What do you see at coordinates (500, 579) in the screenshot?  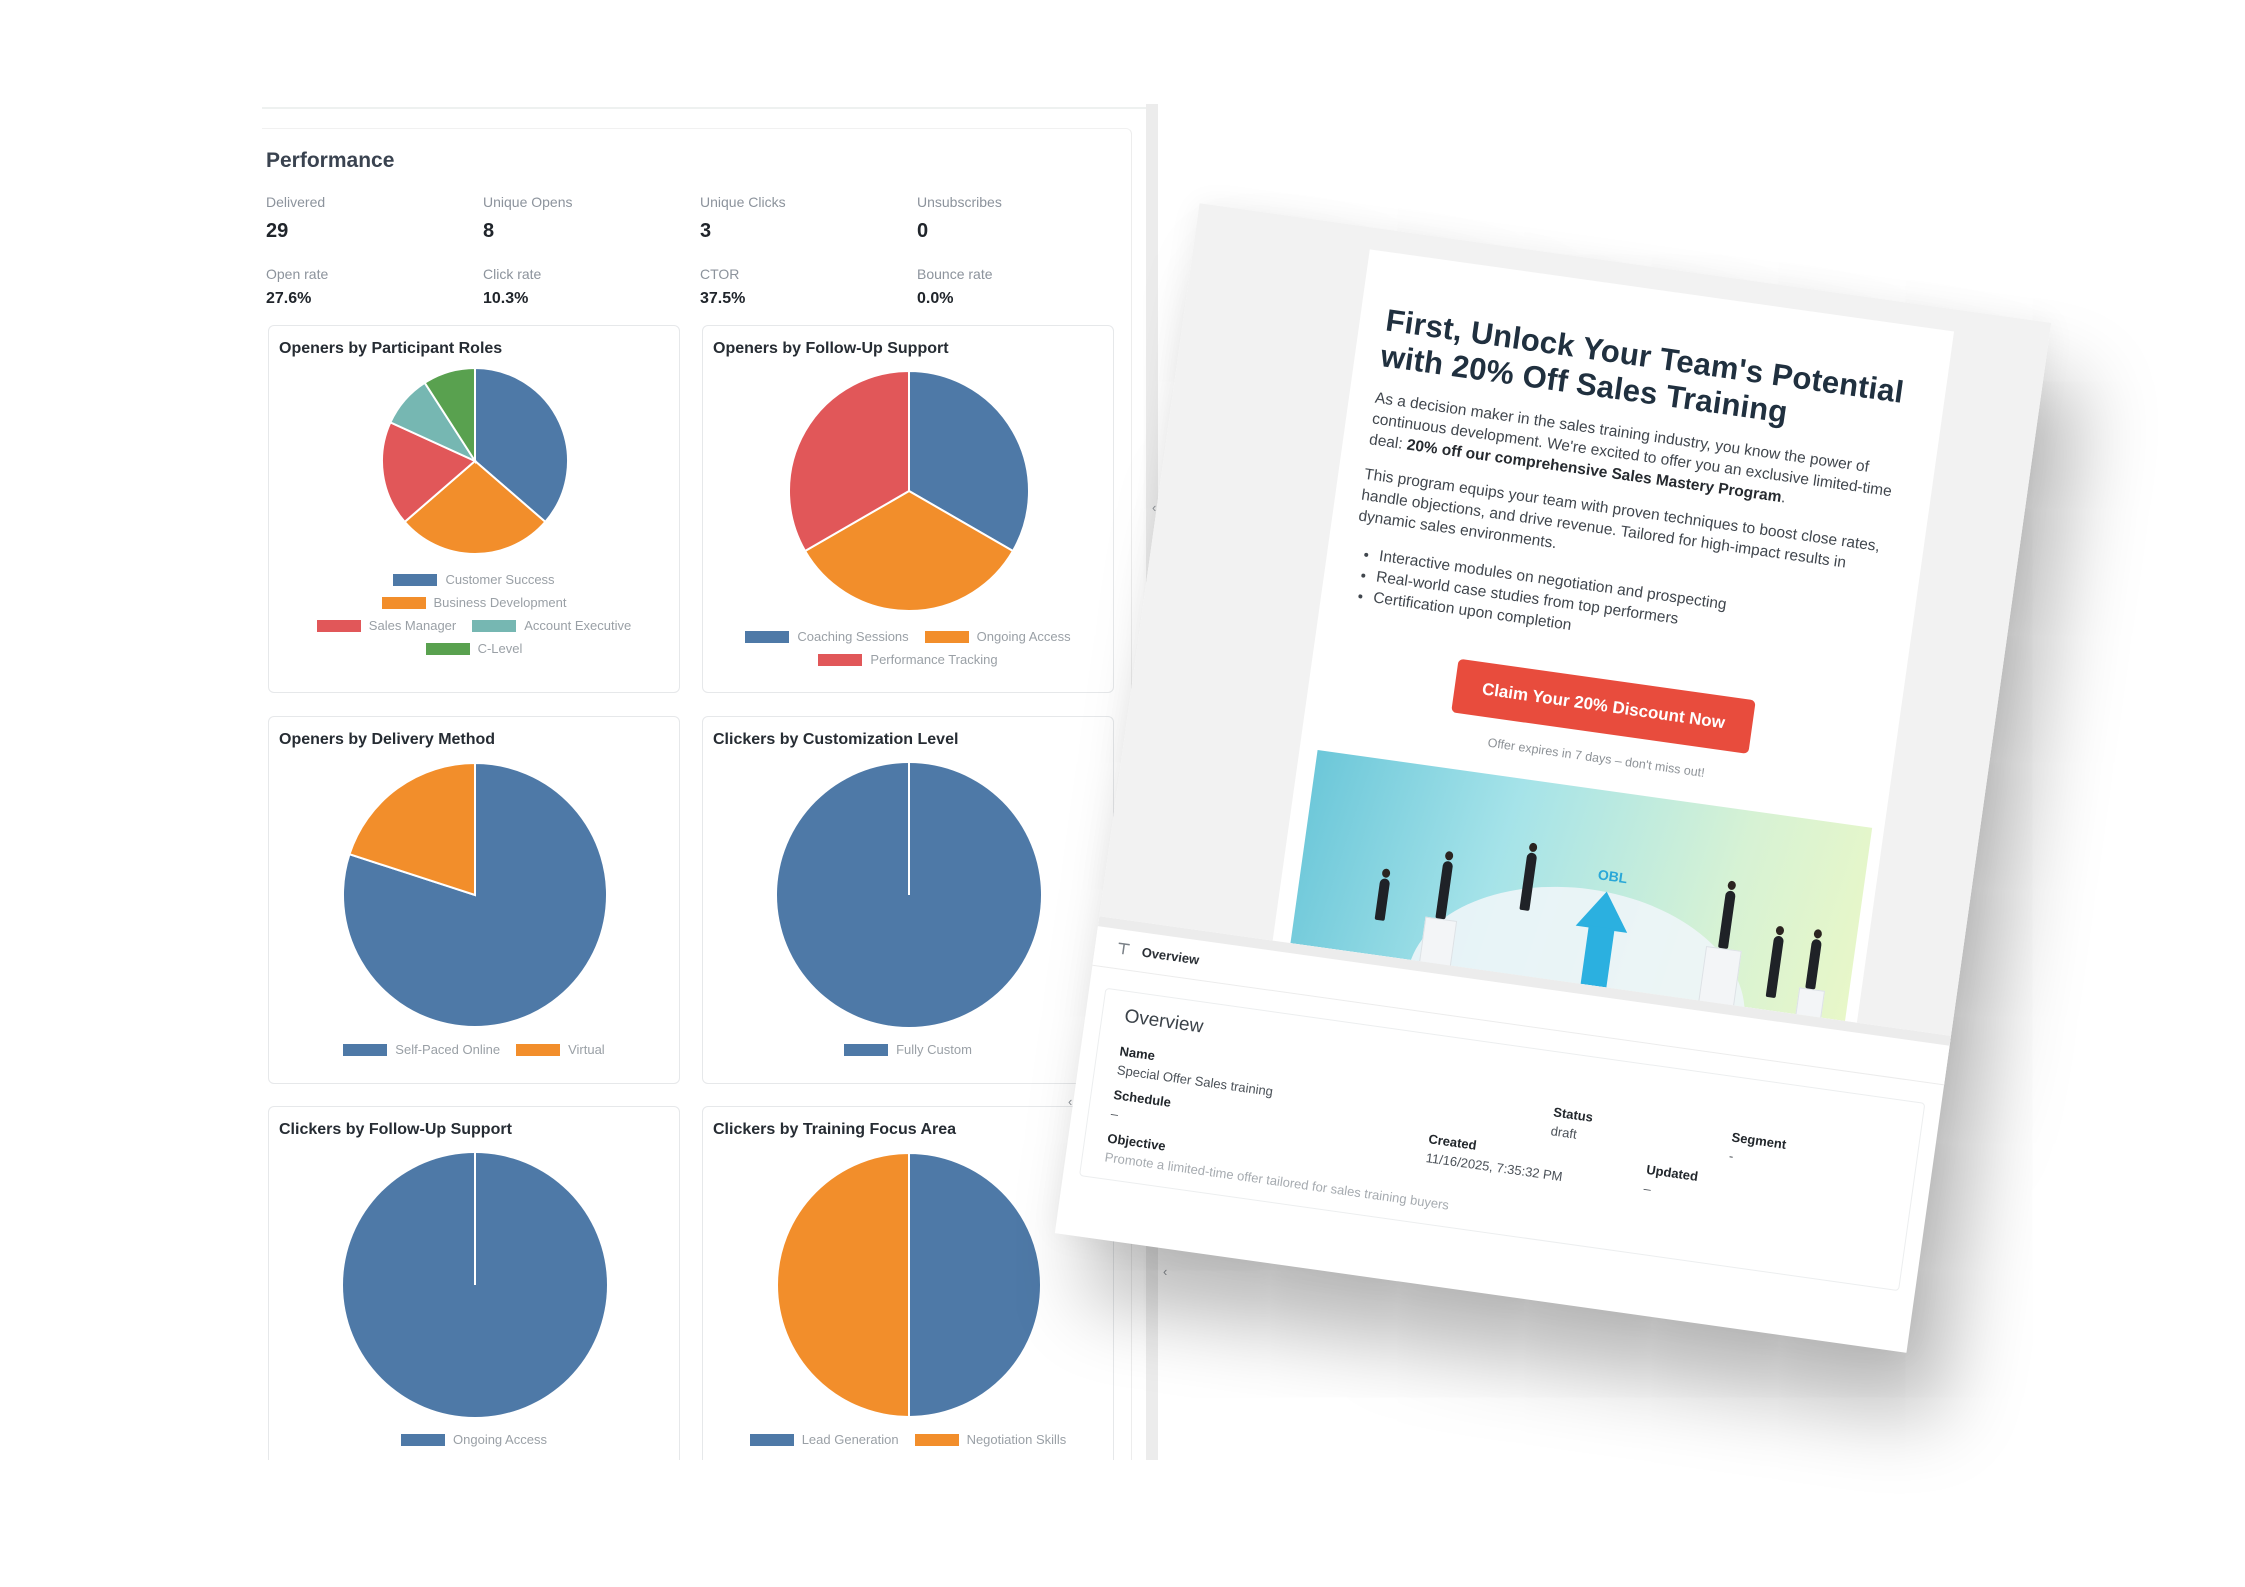 I see `legend-label: Customer Success` at bounding box center [500, 579].